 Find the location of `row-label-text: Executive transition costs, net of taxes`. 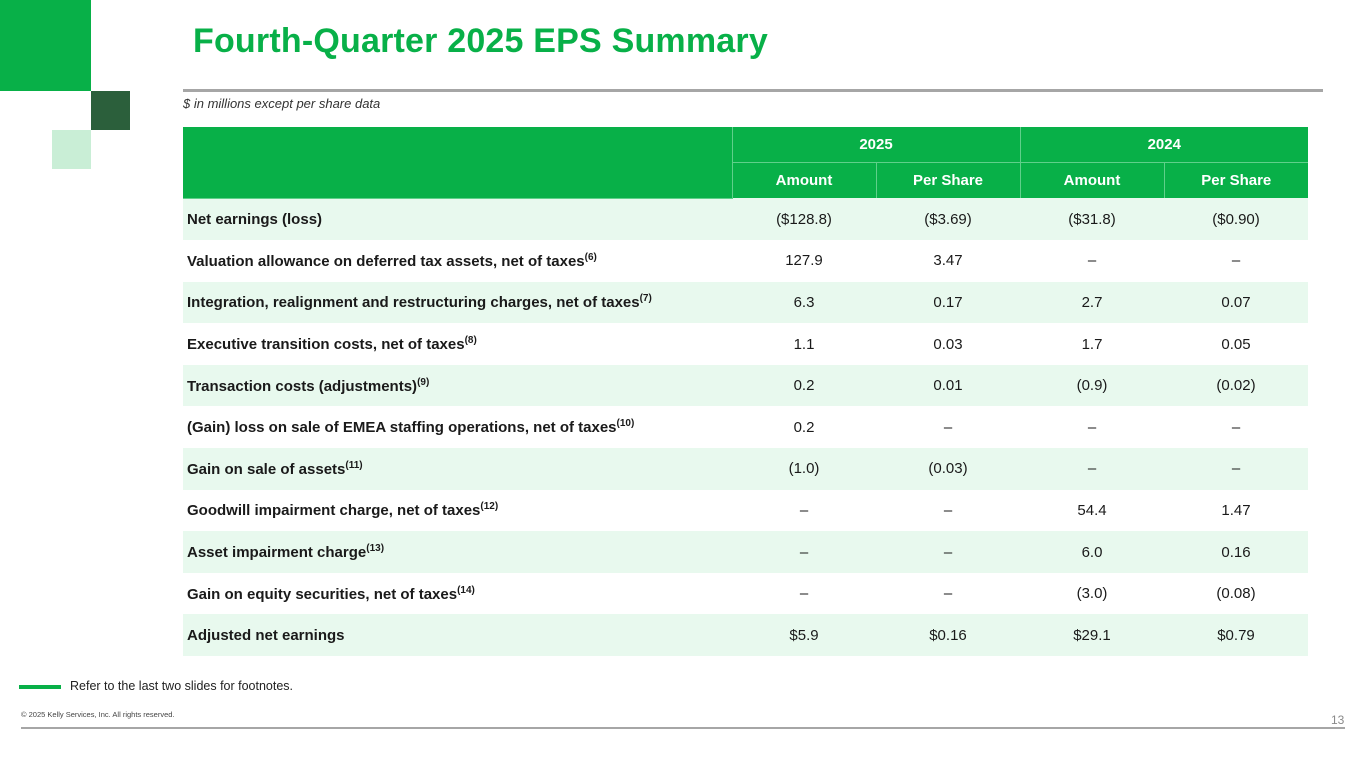

row-label-text: Executive transition costs, net of taxes is located at coordinates (326, 345).